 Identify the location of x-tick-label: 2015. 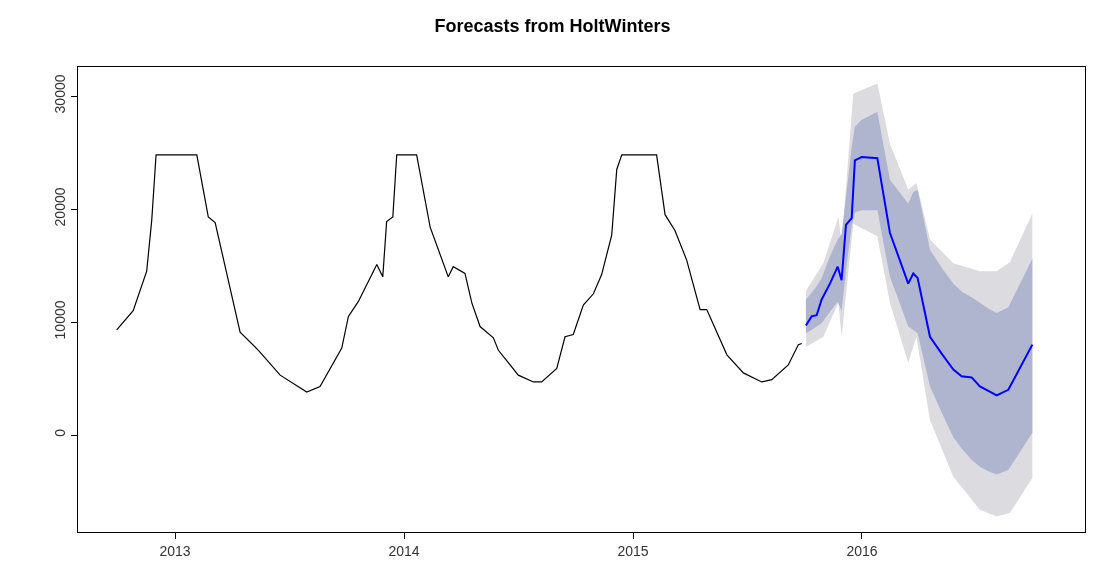
(633, 550).